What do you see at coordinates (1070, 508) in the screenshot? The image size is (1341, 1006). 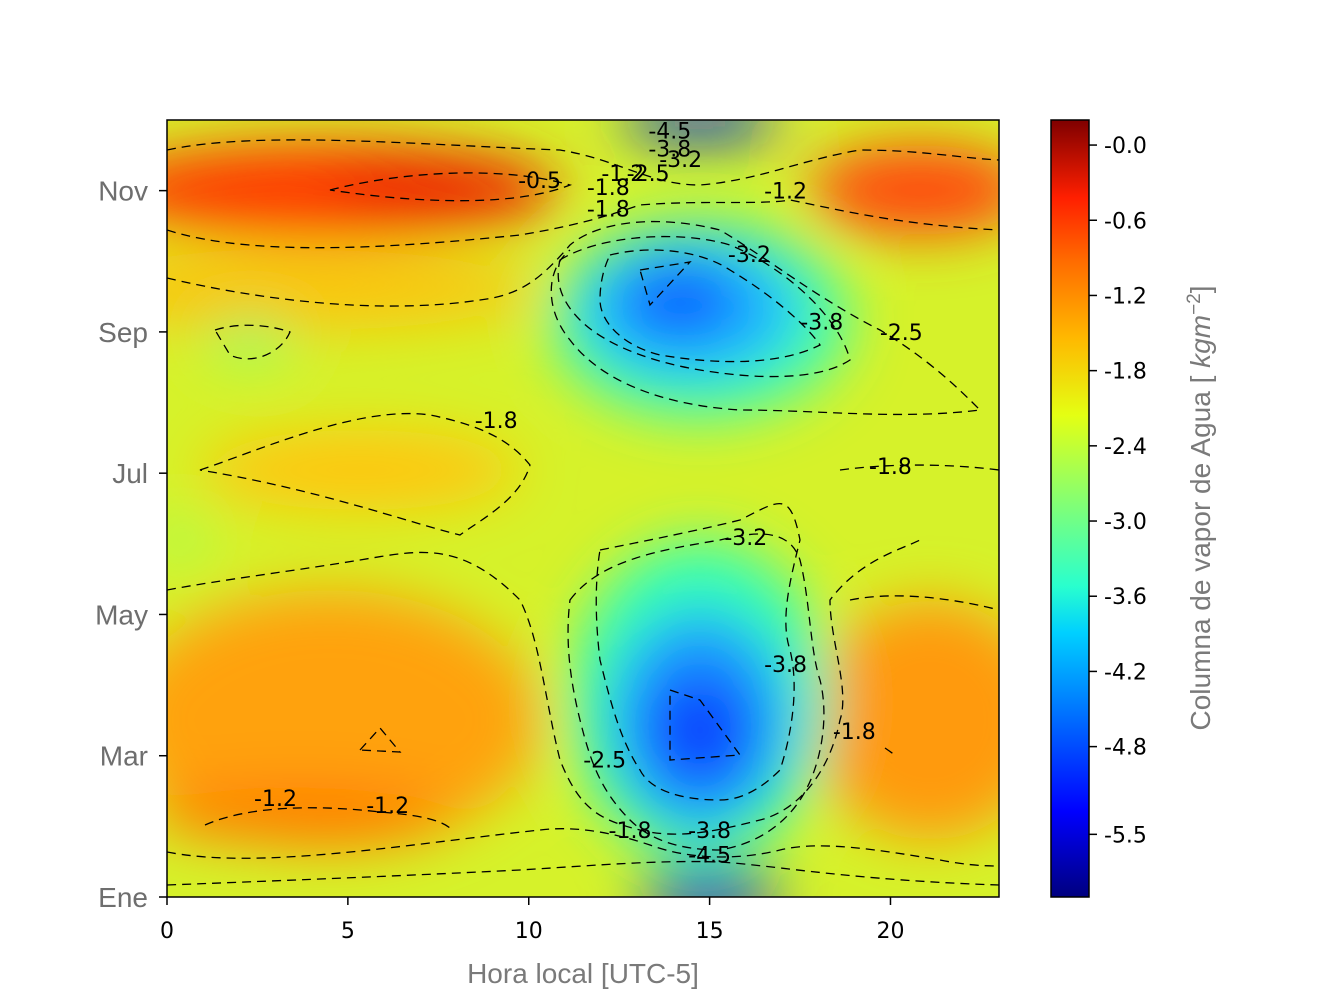 I see `colorbar-gradient` at bounding box center [1070, 508].